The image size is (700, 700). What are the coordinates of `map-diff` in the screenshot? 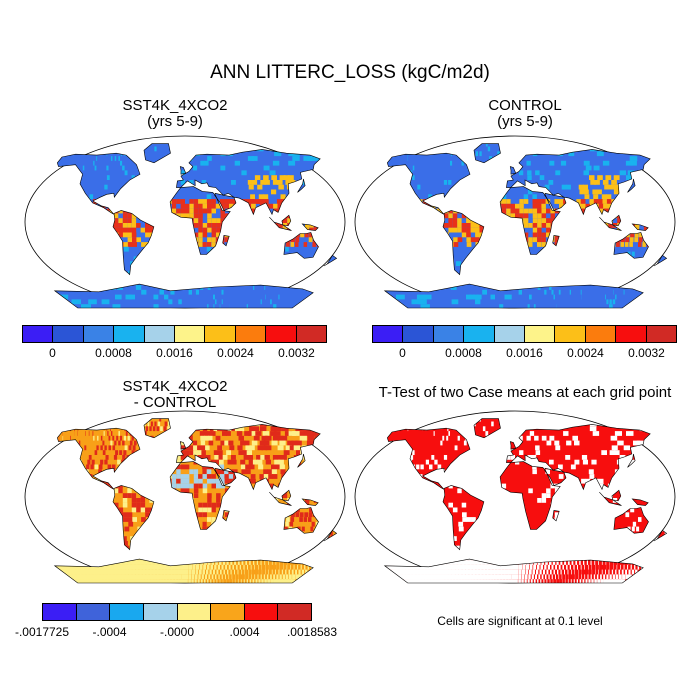 It's located at (185, 497).